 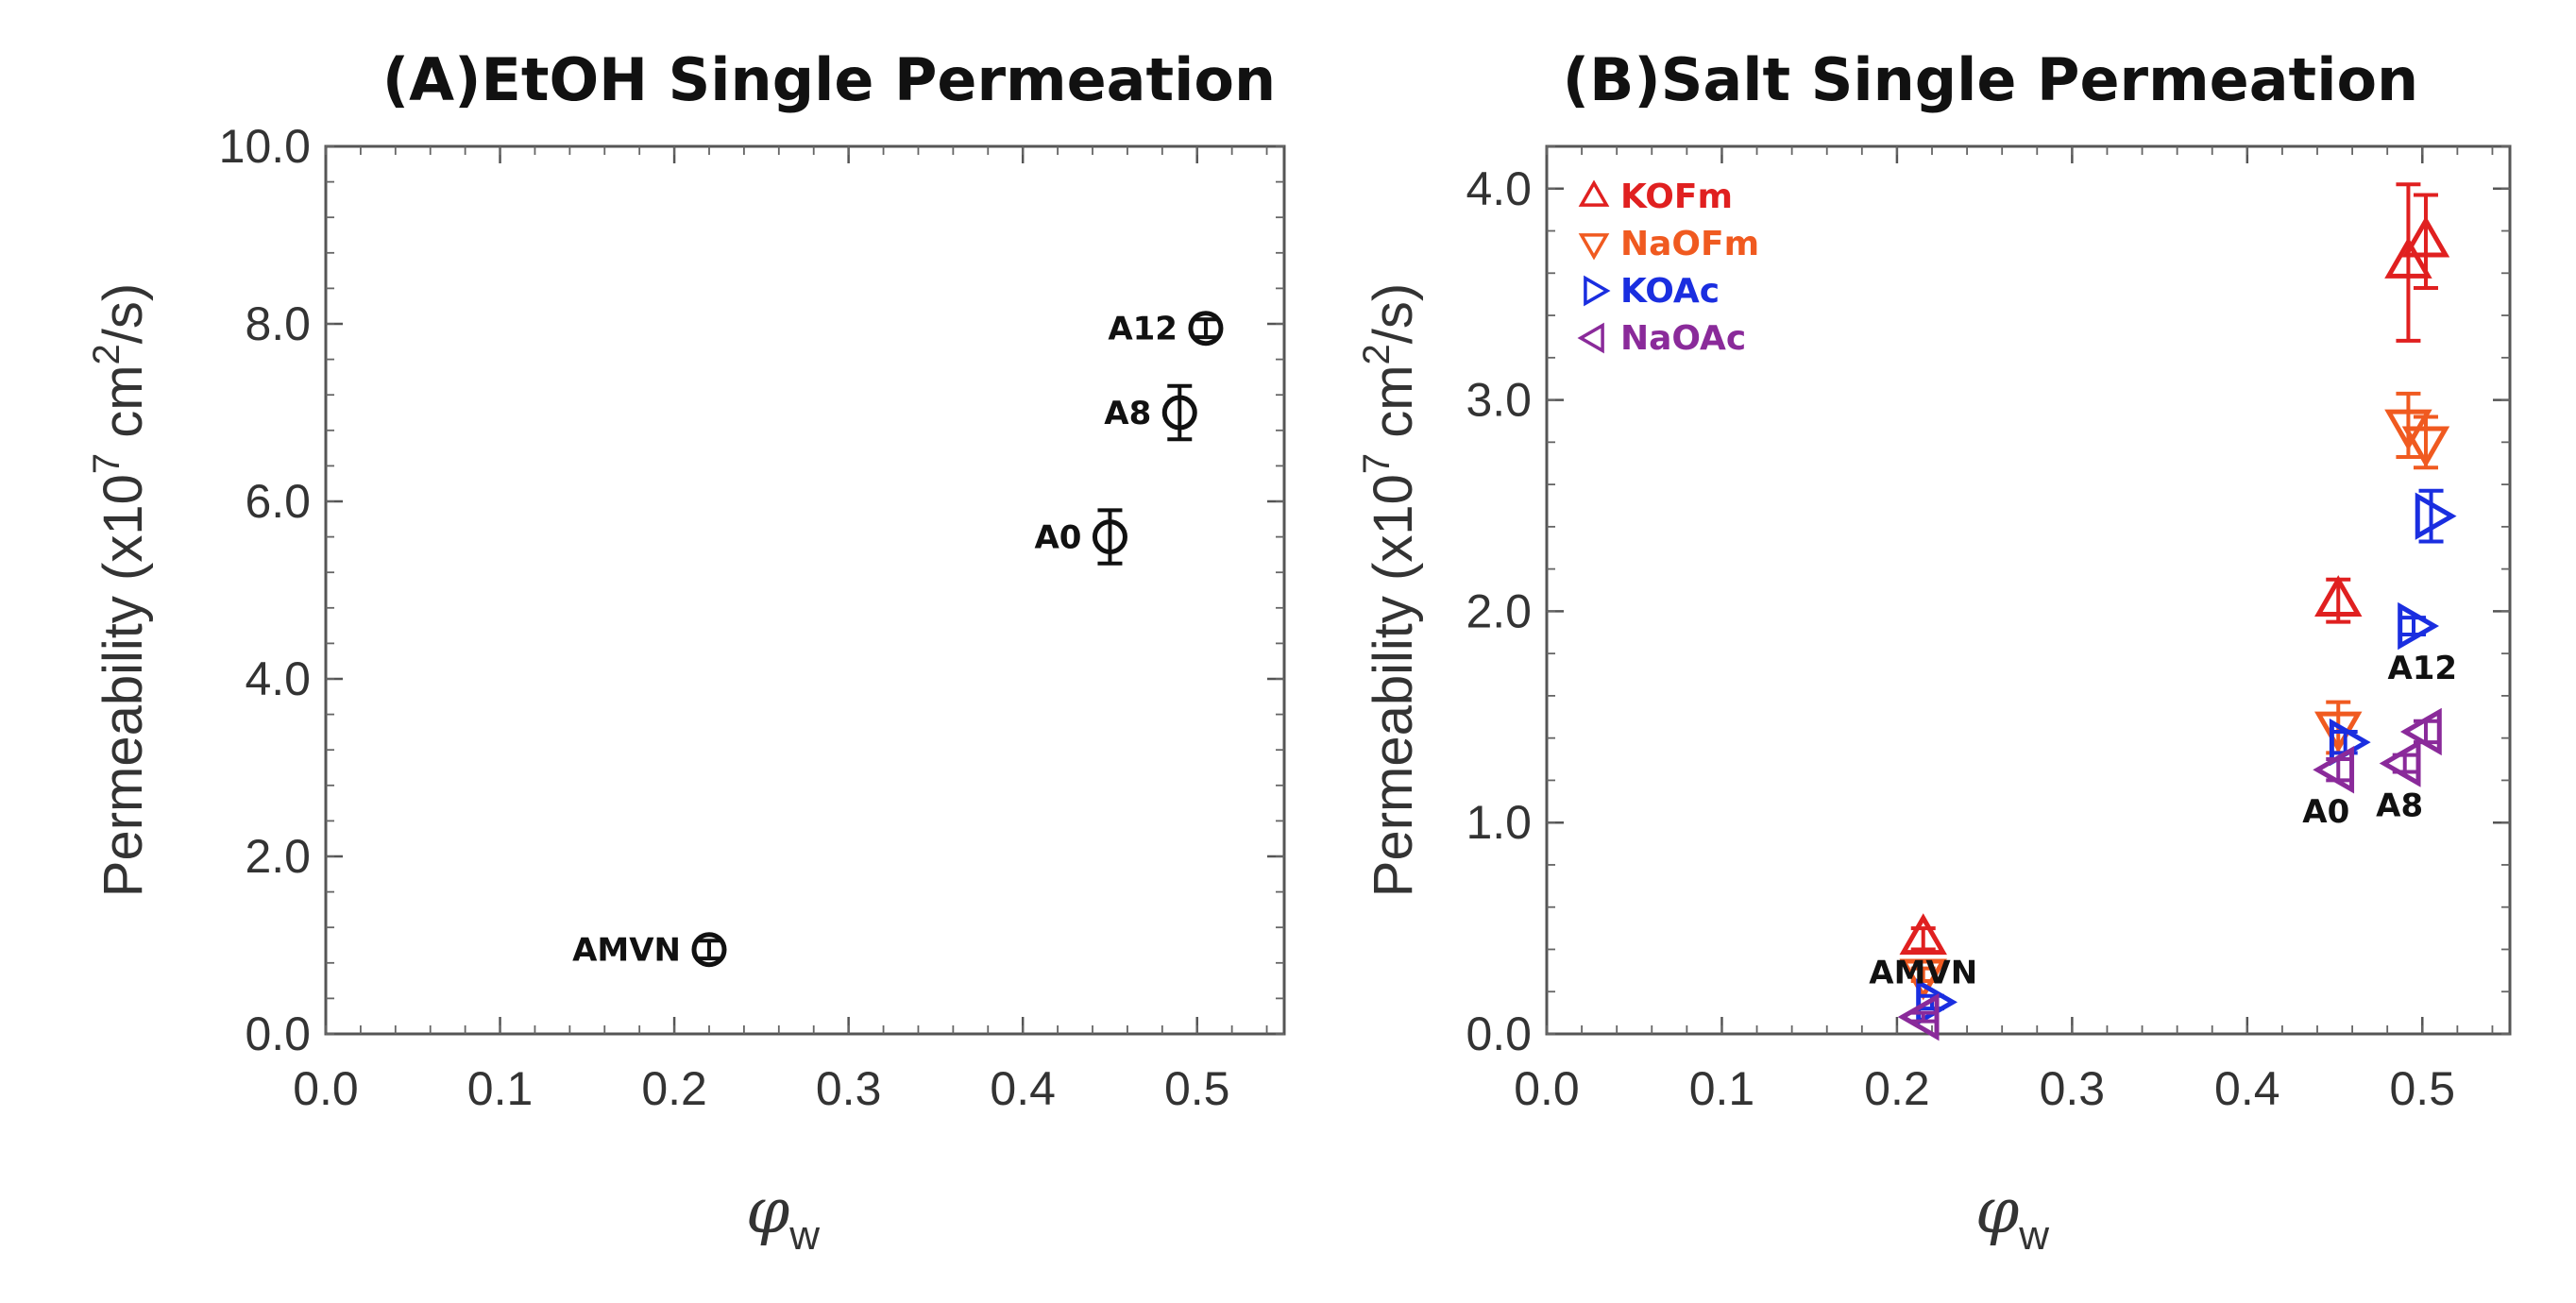 What do you see at coordinates (674, 1088) in the screenshot?
I see `panel-a-x-tick-label: 0.2` at bounding box center [674, 1088].